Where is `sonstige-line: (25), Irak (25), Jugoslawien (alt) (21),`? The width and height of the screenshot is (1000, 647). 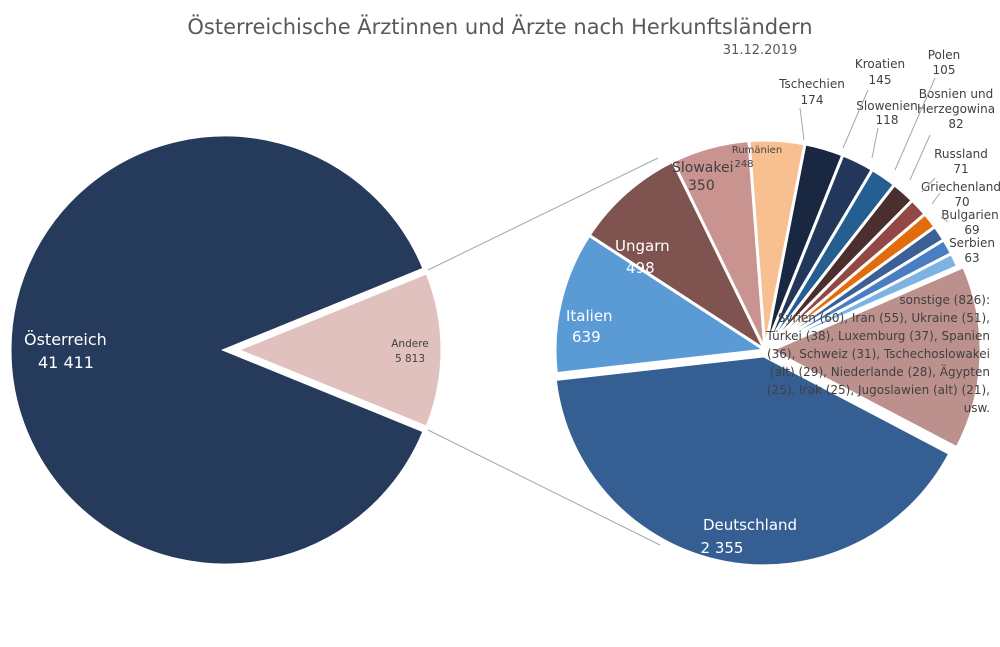 sonstige-line: (25), Irak (25), Jugoslawien (alt) (21), is located at coordinates (878, 390).